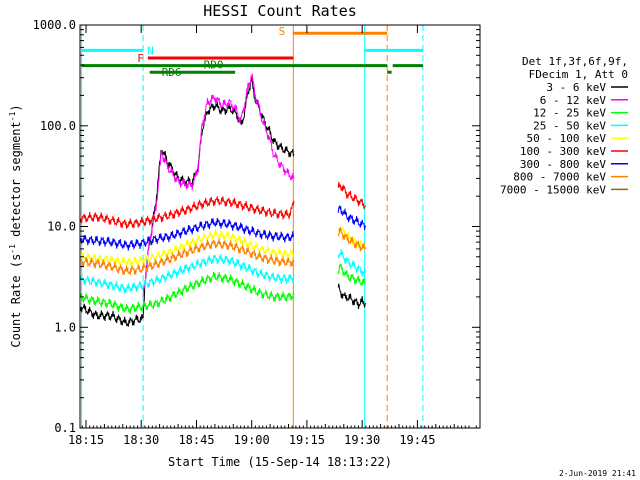 This screenshot has width=640, height=480. I want to click on legend-entry-5: 100 - 300 keV, so click(563, 151).